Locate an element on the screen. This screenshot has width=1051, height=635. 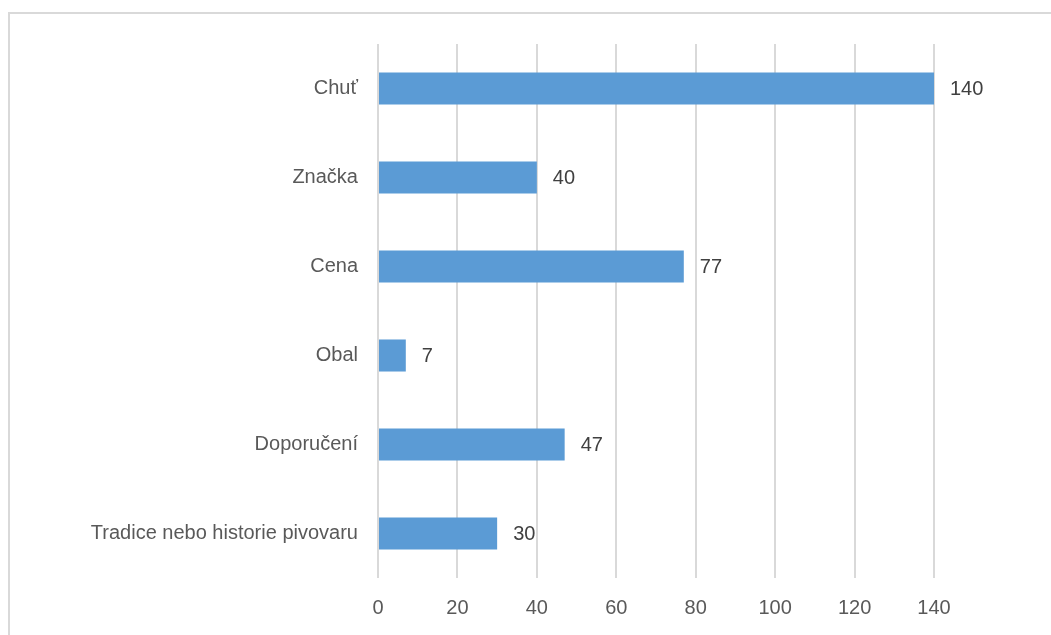
y-tick-label: Tradice nebo historie pivovaru is located at coordinates (224, 532).